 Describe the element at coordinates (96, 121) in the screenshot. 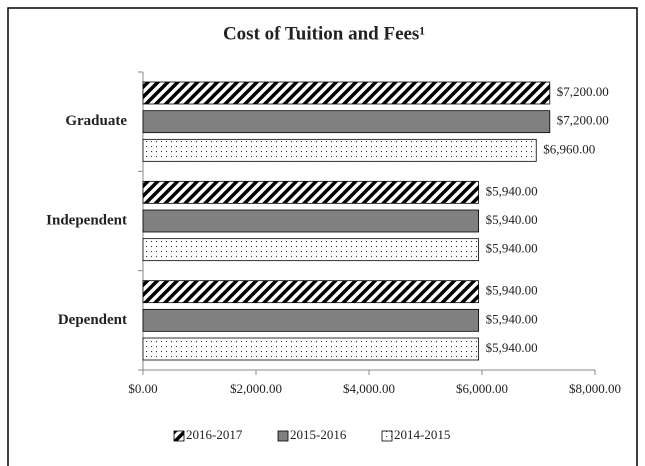

I see `category-label cat: Graduate` at that location.